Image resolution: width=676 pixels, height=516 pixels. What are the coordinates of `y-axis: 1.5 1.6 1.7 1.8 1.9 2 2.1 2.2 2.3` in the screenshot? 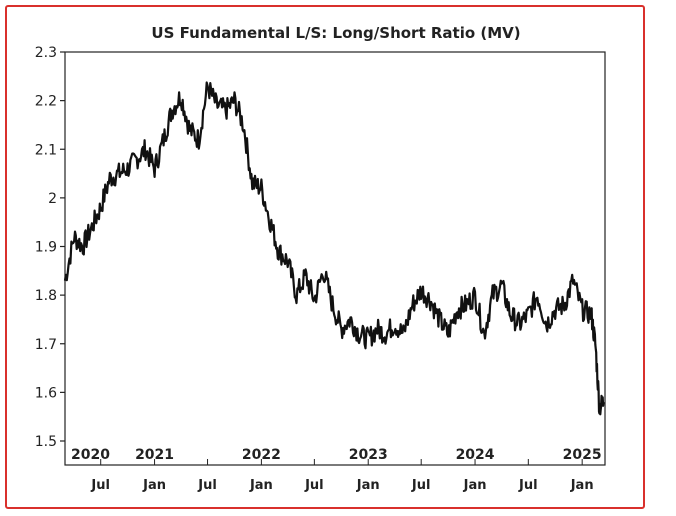 It's located at (50, 247).